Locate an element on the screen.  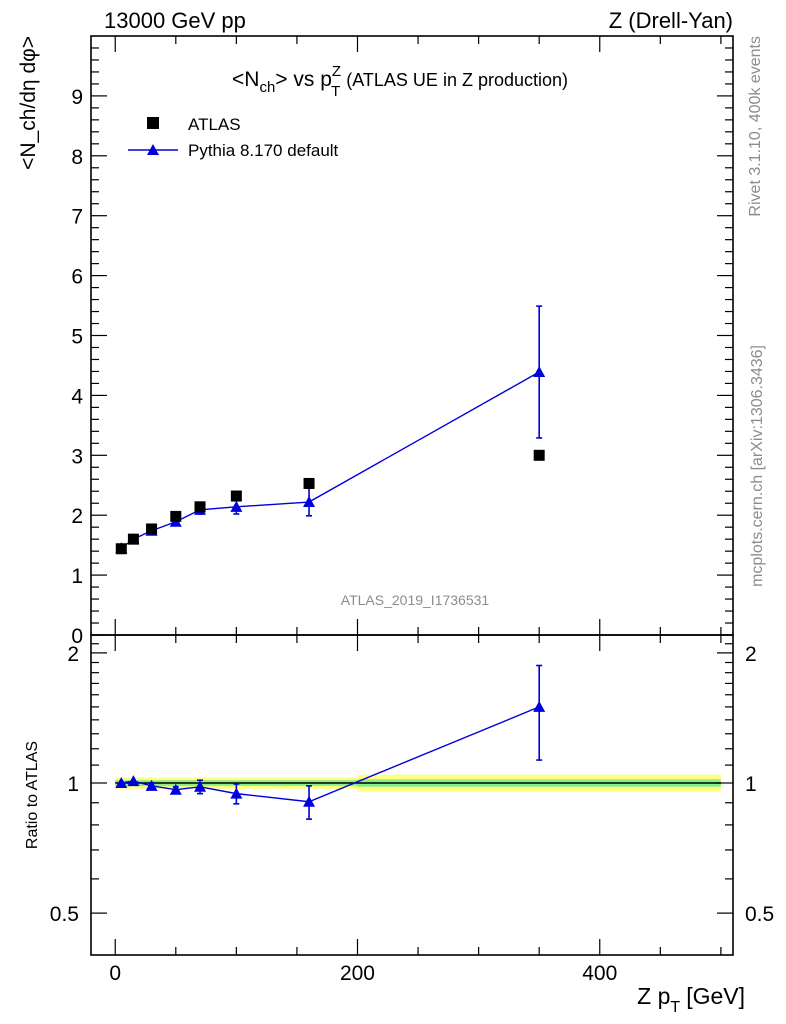
ratio-y-tick-label-right: 2 is located at coordinates (751, 654).